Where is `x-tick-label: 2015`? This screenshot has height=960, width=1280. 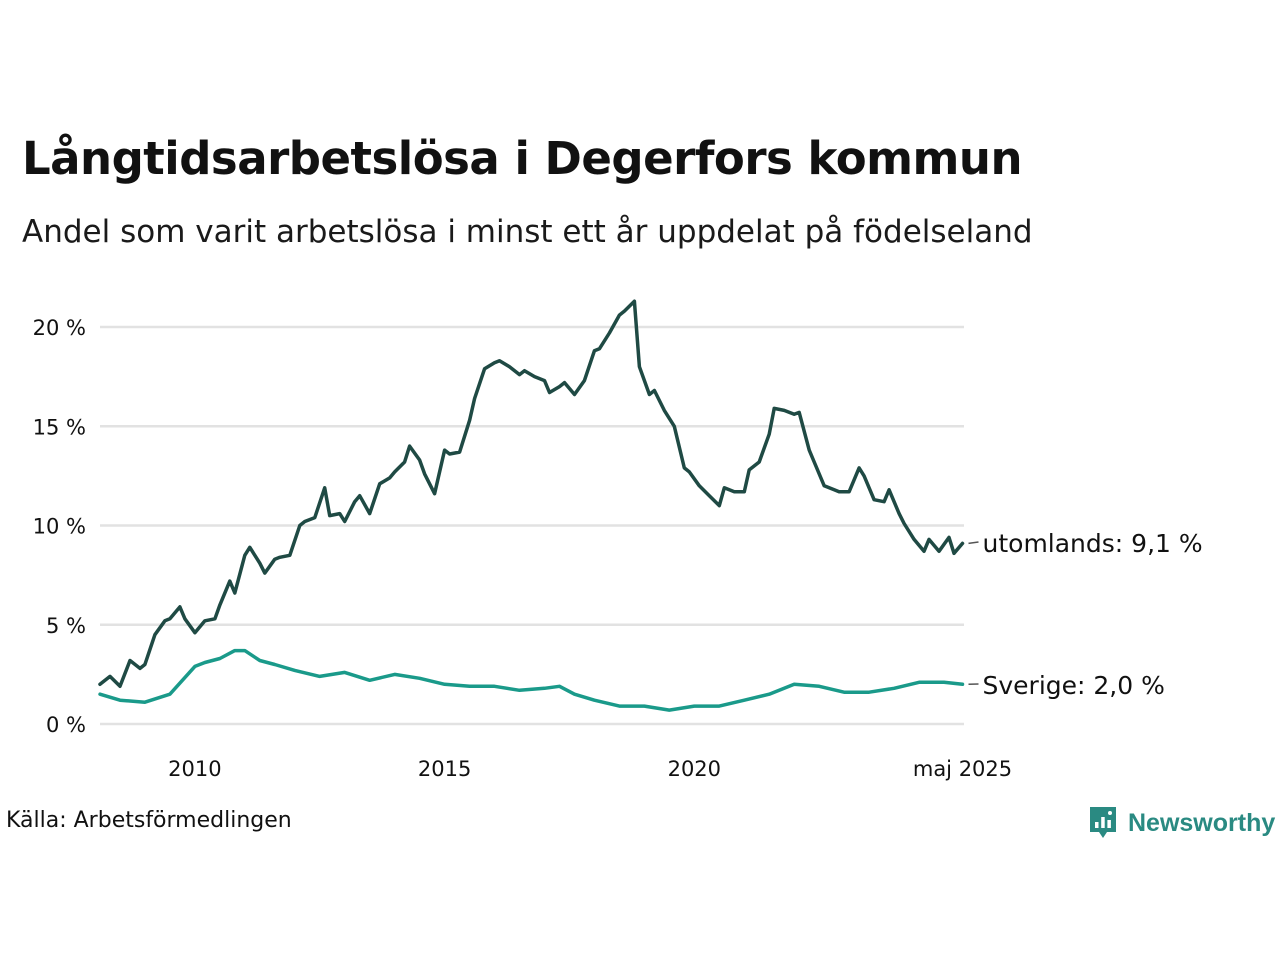
x-tick-label: 2015 is located at coordinates (444, 769).